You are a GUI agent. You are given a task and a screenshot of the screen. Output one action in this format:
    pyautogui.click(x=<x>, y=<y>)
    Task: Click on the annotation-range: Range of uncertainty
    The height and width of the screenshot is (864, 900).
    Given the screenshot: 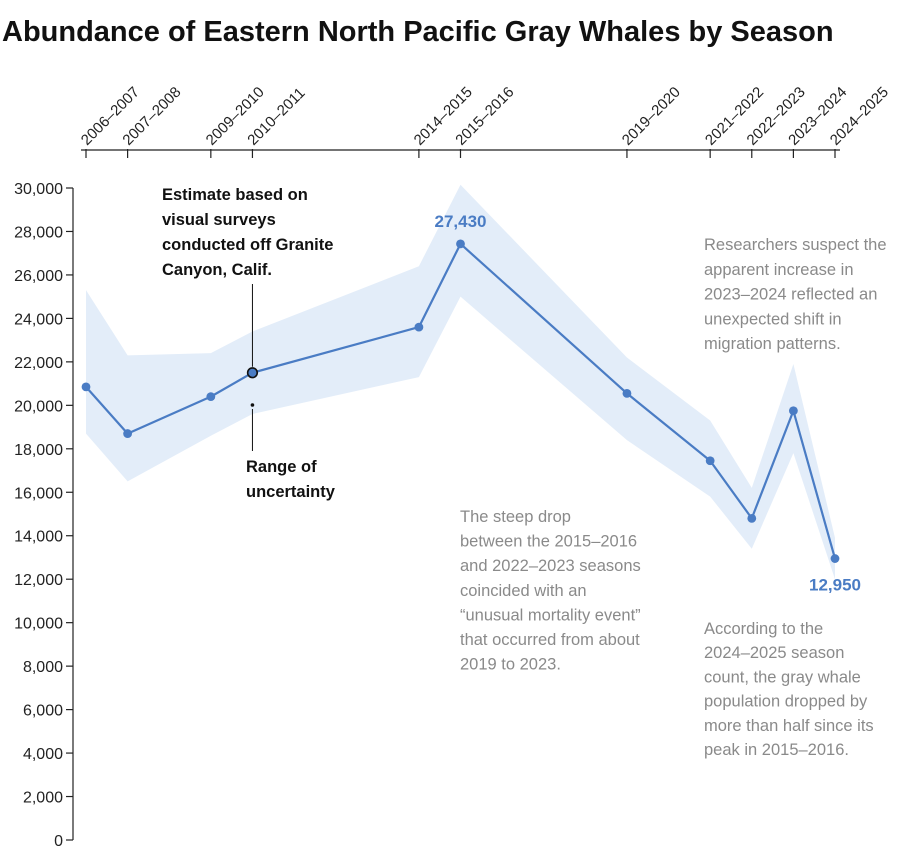 What is the action you would take?
    pyautogui.click(x=291, y=479)
    